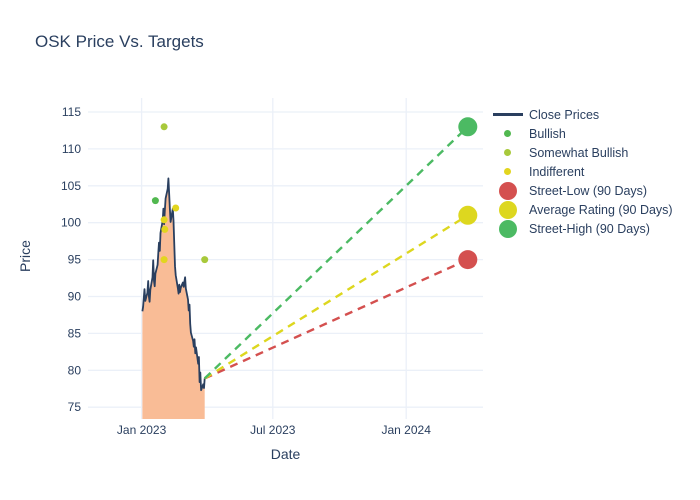  What do you see at coordinates (507, 209) in the screenshot?
I see `average-rating-dot-icon` at bounding box center [507, 209].